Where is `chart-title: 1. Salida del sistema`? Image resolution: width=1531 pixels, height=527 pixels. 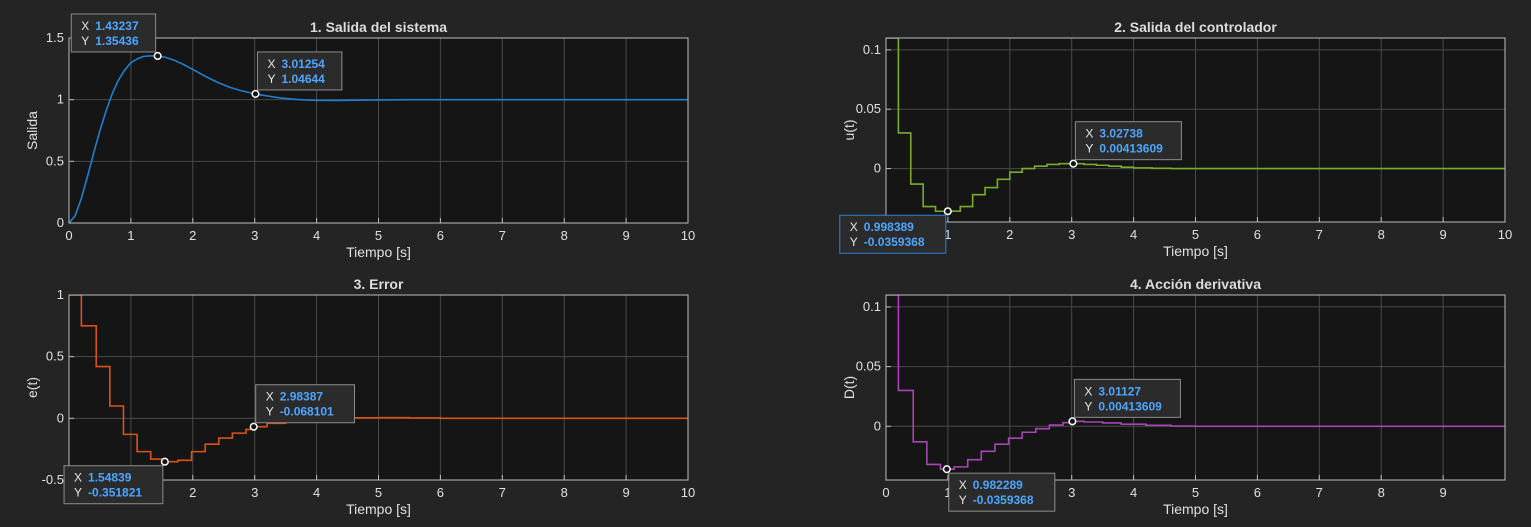
chart-title: 1. Salida del sistema is located at coordinates (378, 27).